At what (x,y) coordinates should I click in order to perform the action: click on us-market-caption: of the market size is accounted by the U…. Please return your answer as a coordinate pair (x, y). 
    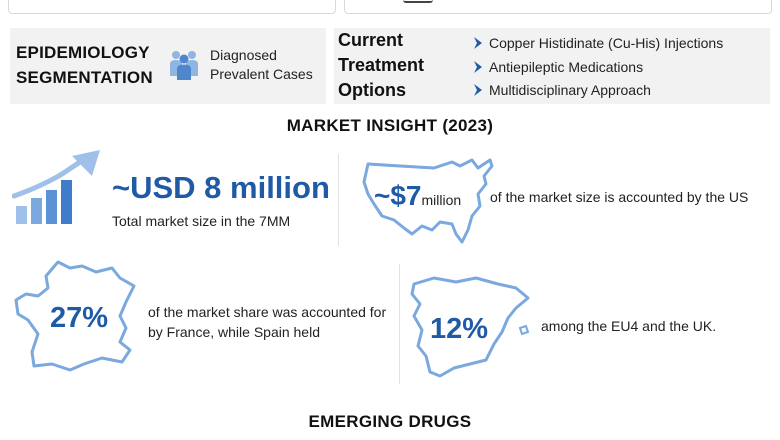
    Looking at the image, I should click on (619, 197).